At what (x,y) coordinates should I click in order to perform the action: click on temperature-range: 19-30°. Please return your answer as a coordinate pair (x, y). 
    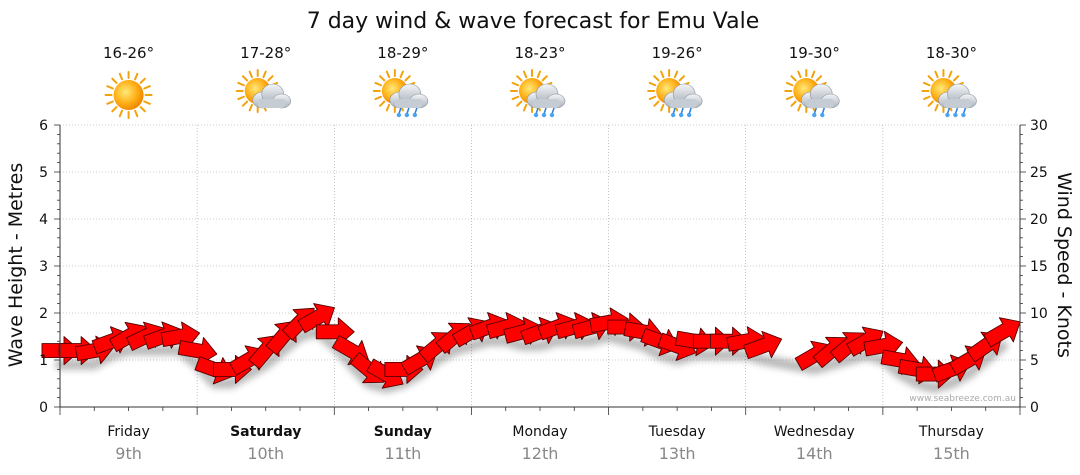
    Looking at the image, I should click on (814, 53).